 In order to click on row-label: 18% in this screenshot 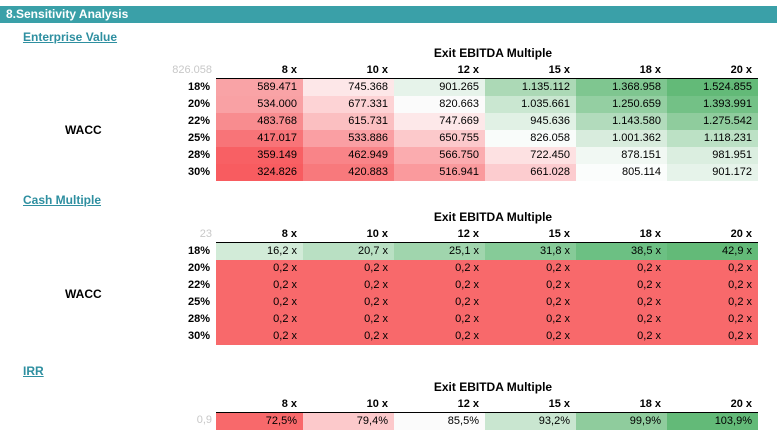, I will do `click(198, 87)`.